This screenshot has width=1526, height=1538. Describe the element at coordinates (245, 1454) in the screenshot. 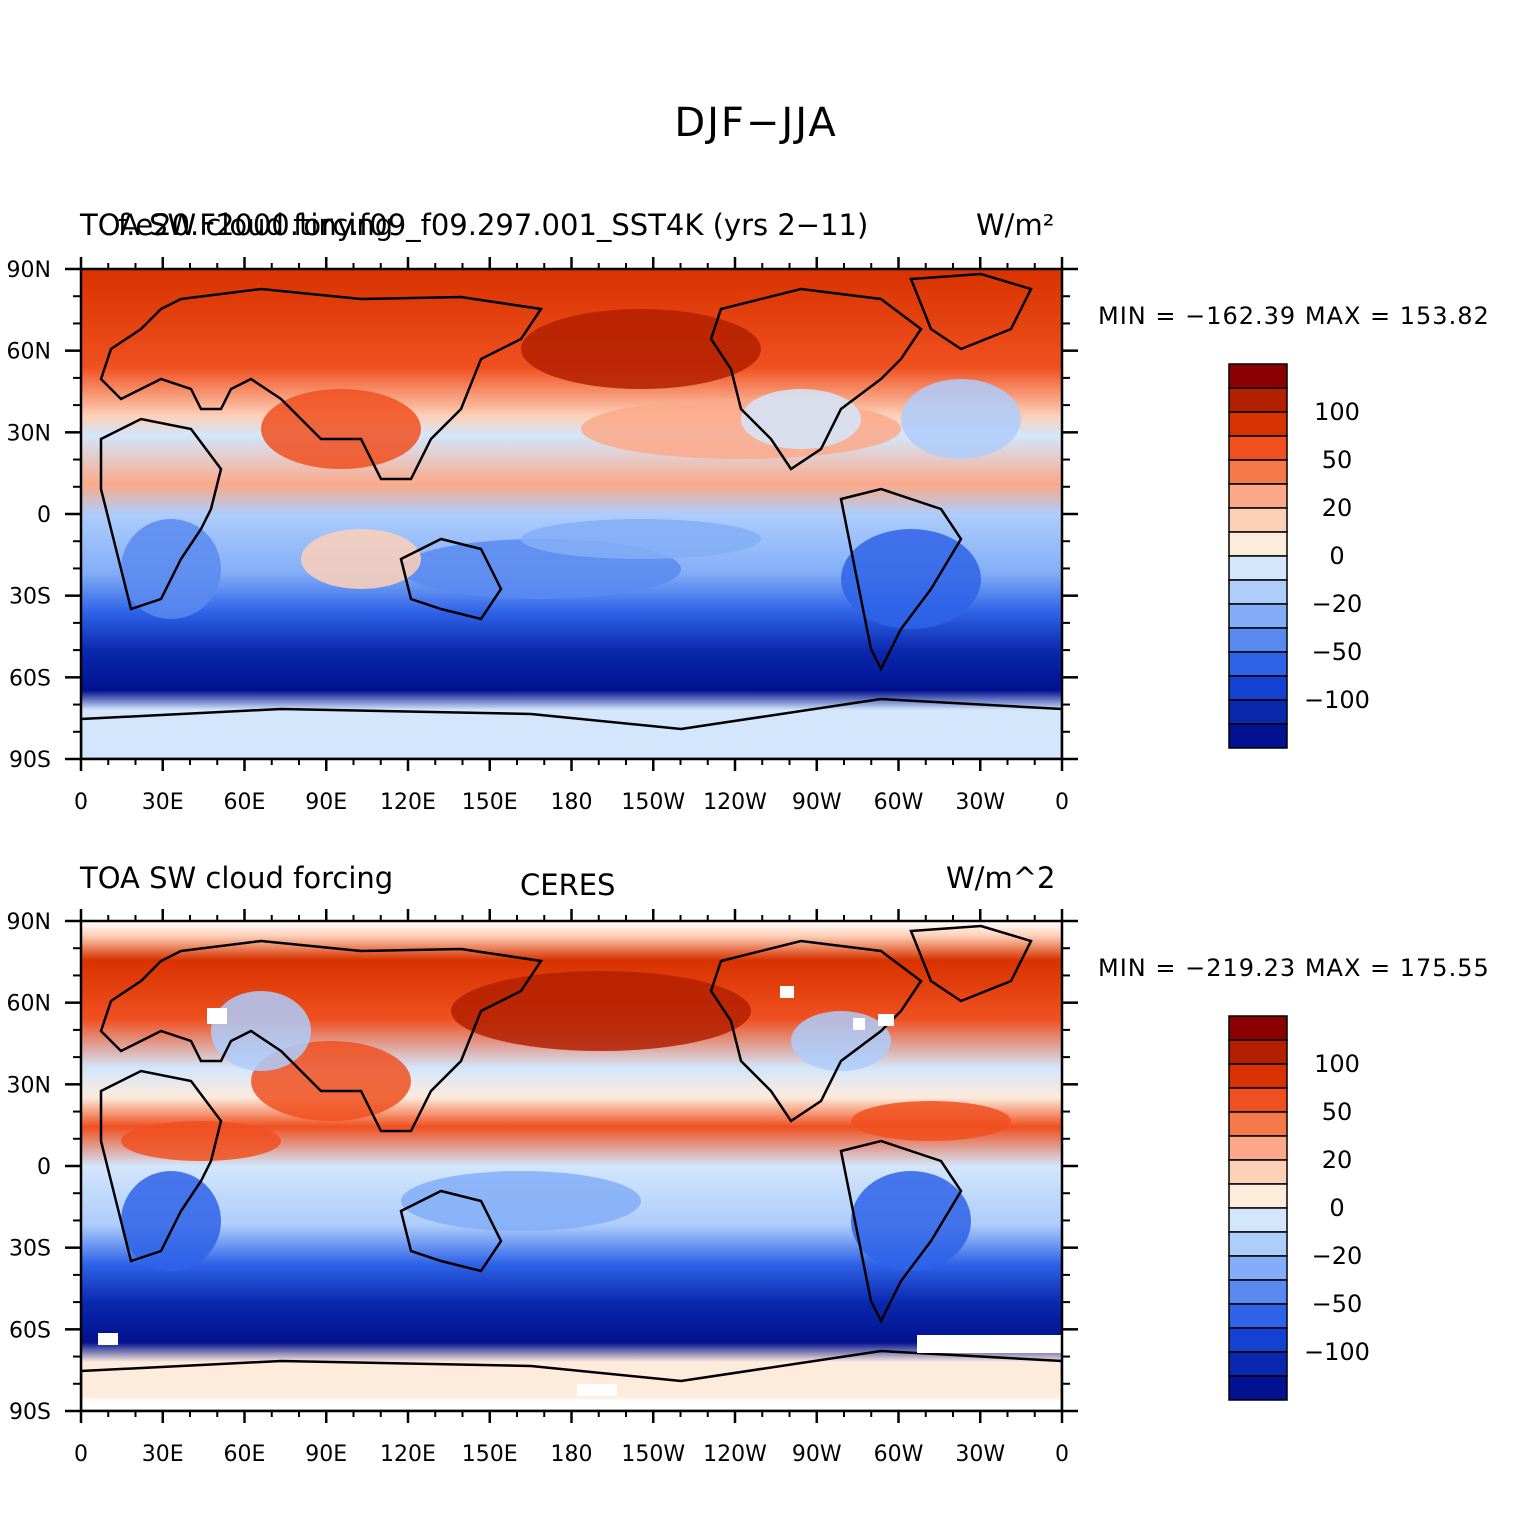

I see `panel2-xtick-label: 60E` at that location.